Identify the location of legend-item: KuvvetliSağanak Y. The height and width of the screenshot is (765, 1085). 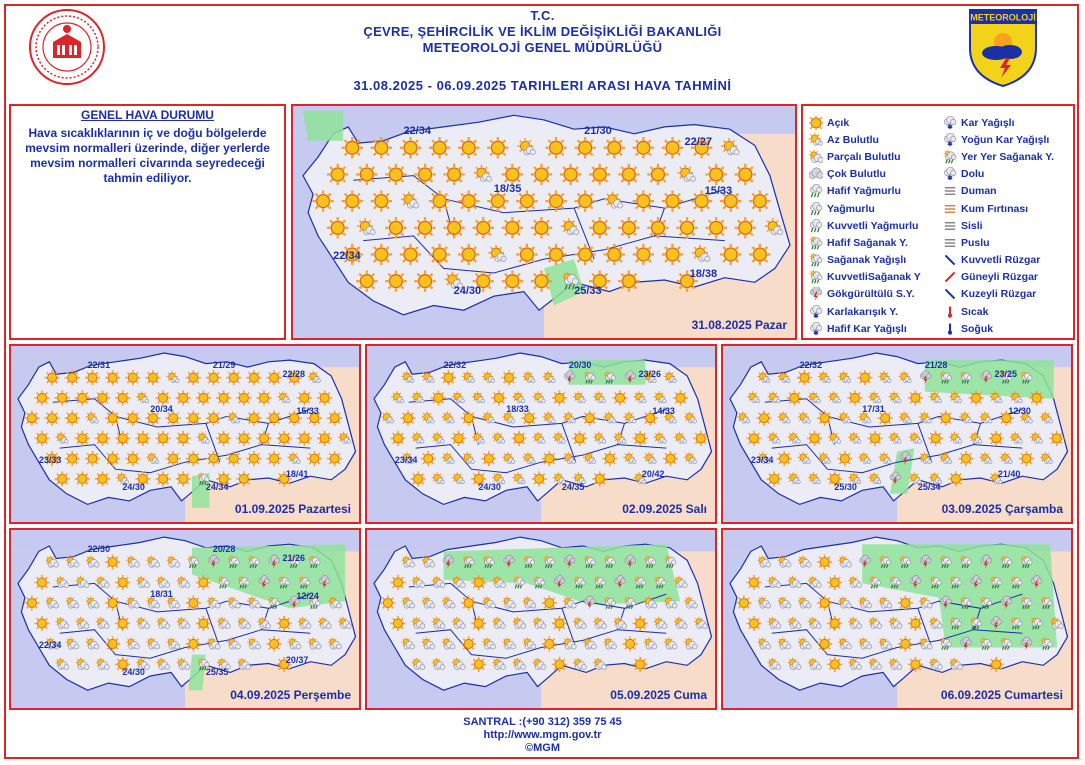
(865, 277).